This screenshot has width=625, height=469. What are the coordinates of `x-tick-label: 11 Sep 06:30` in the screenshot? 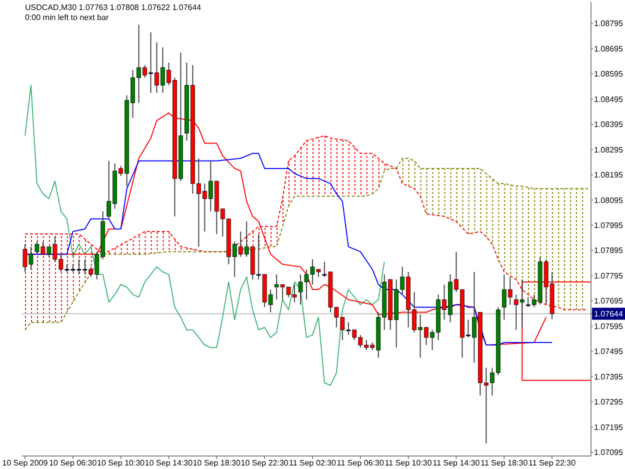 It's located at (360, 463).